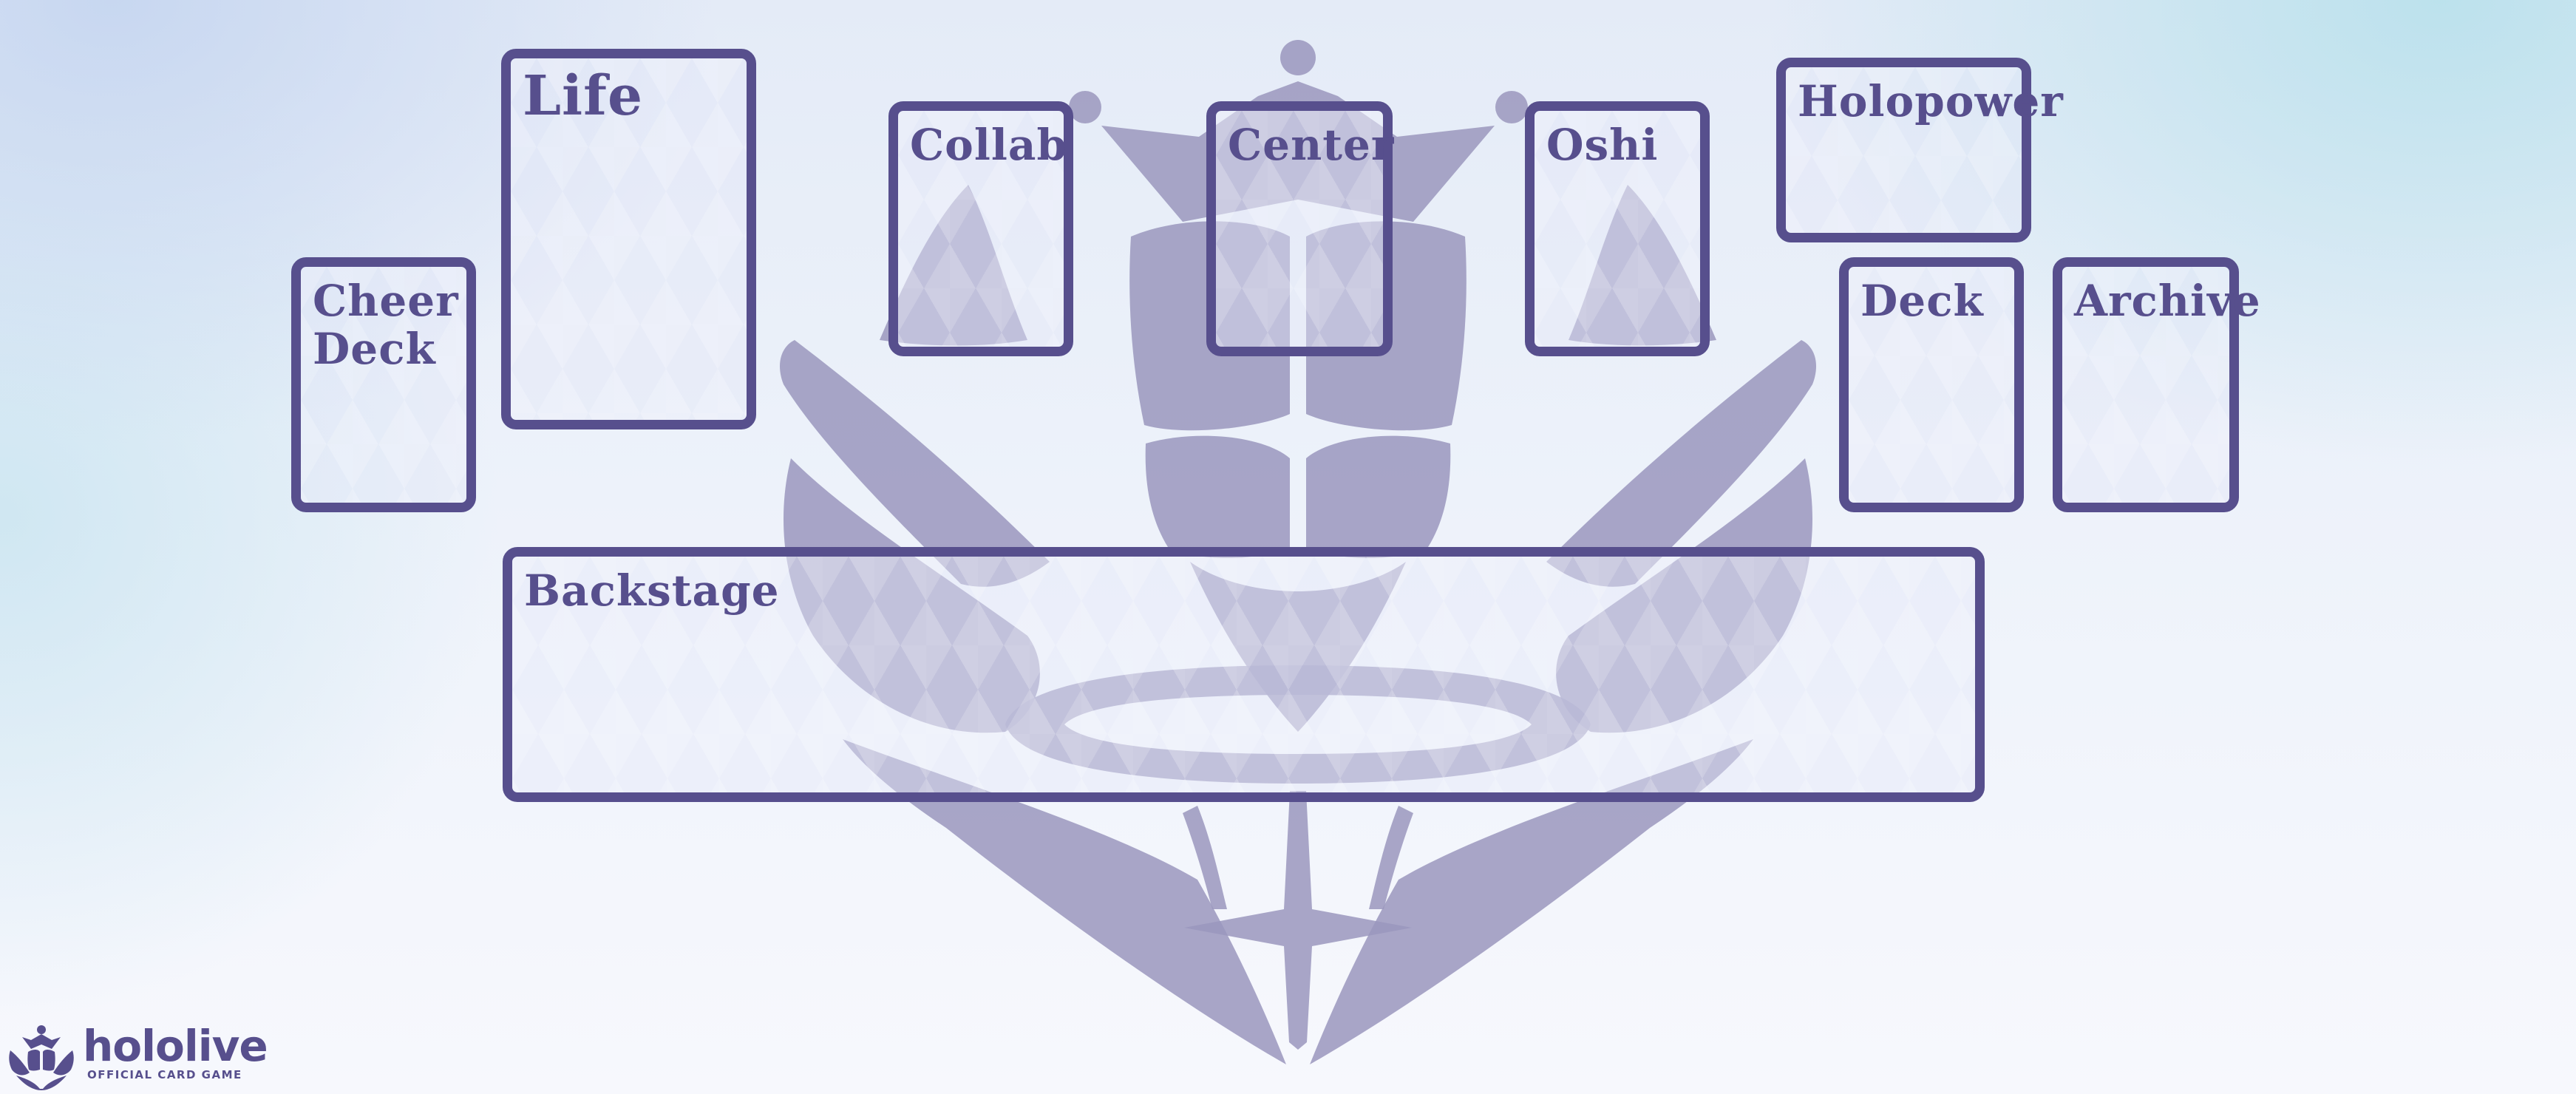 Image resolution: width=2576 pixels, height=1094 pixels. What do you see at coordinates (652, 590) in the screenshot?
I see `backstage-label: Backstage` at bounding box center [652, 590].